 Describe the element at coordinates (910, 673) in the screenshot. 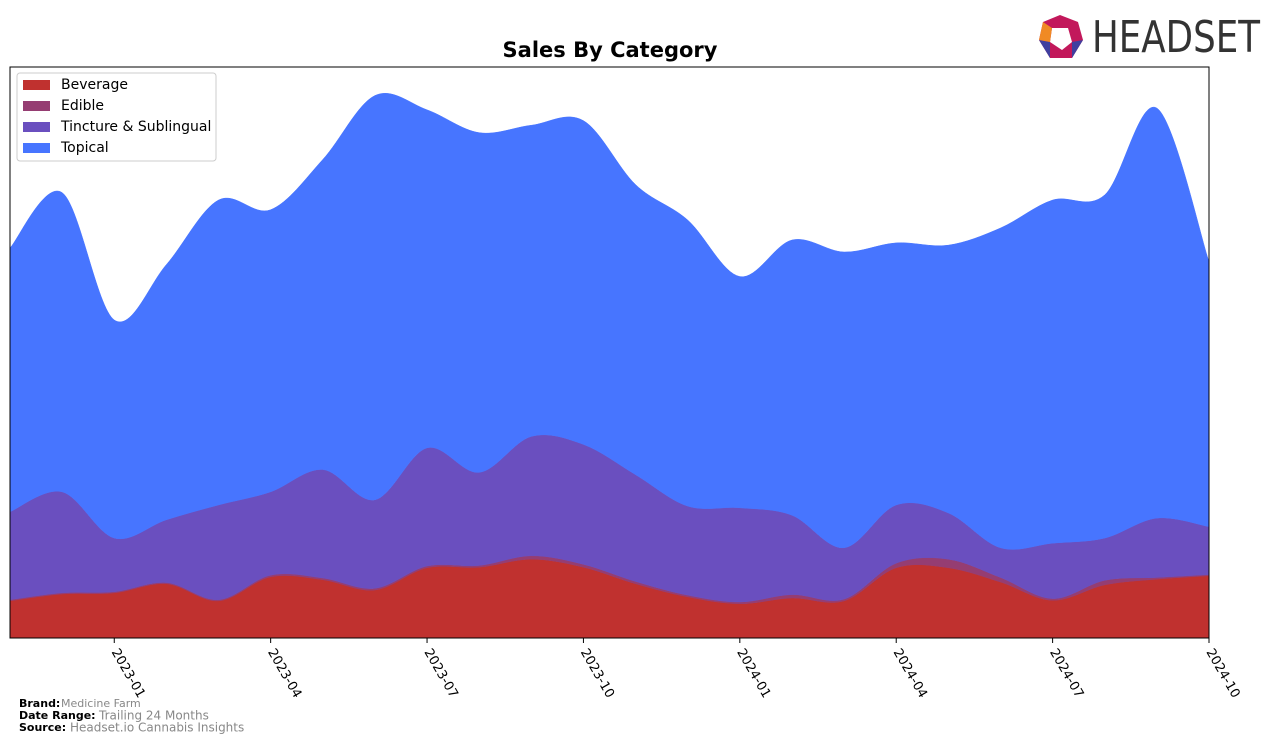

I see `x-tick-label: 2024-04` at that location.